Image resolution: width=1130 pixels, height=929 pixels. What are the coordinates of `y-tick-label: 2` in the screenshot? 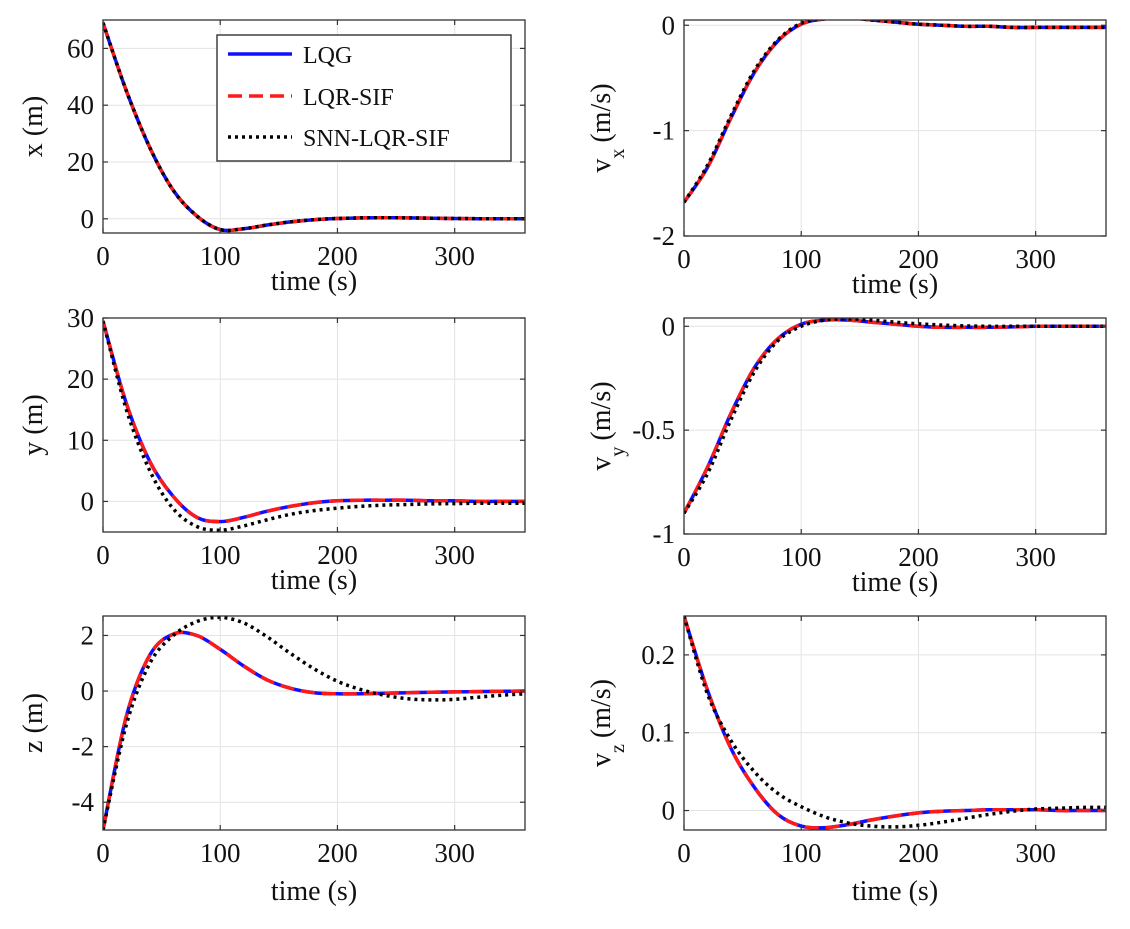 It's located at (88, 635).